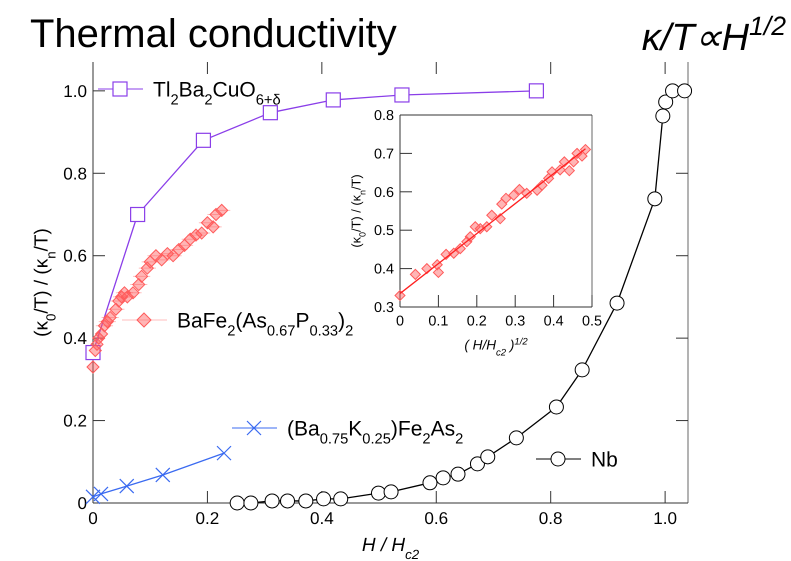 This screenshot has height=561, width=791. Describe the element at coordinates (496, 347) in the screenshot. I see `x-axis-title: ( H/H$_{c2}$ )$^{1/2}$` at that location.